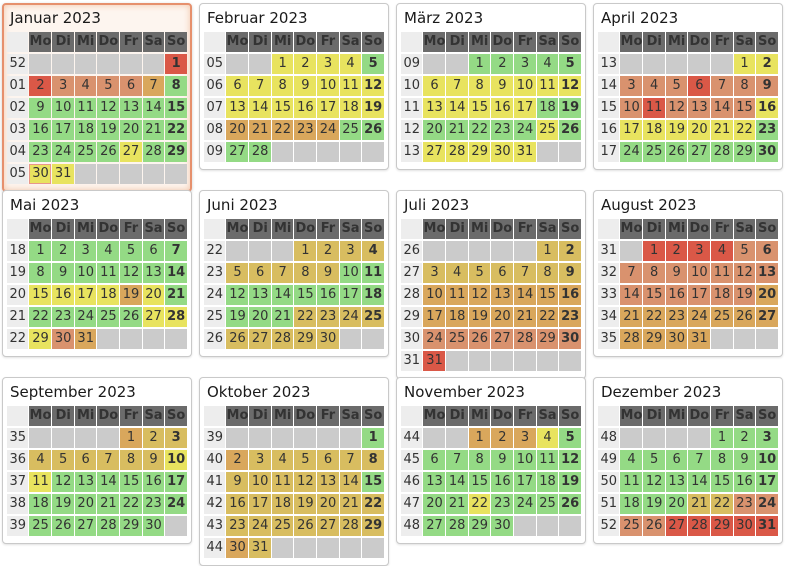 The height and width of the screenshot is (566, 788). What do you see at coordinates (350, 86) in the screenshot?
I see `day-cell: 11` at bounding box center [350, 86].